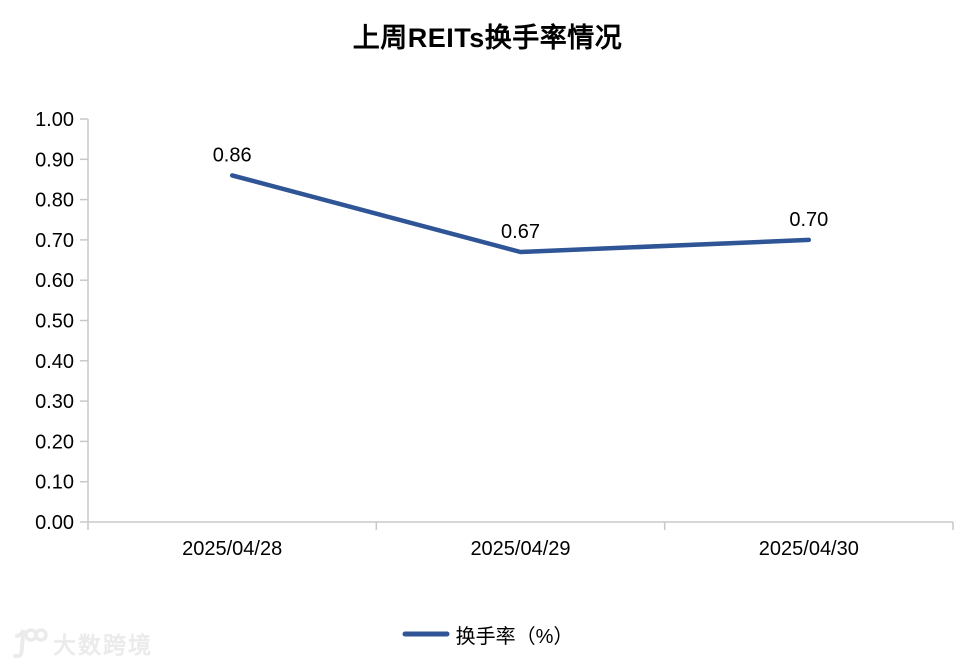 The height and width of the screenshot is (666, 975). I want to click on data-label: 0.70, so click(808, 220).